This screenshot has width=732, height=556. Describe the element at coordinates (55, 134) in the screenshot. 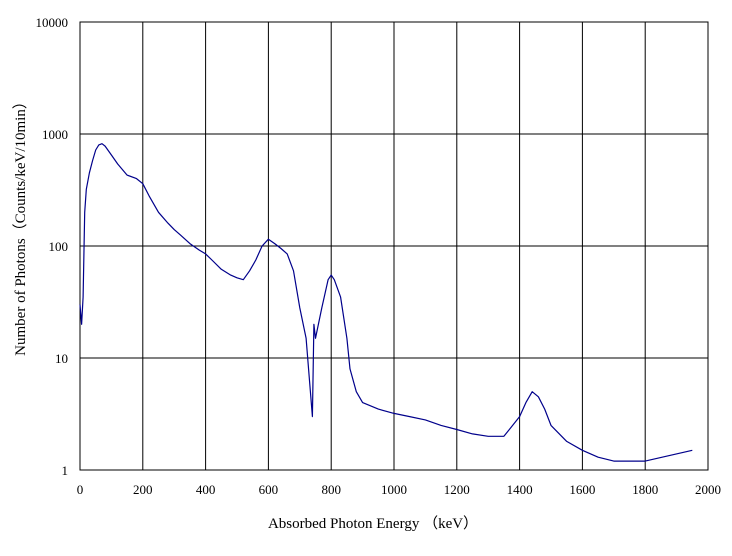

I see `y-tick-label: 1000` at that location.